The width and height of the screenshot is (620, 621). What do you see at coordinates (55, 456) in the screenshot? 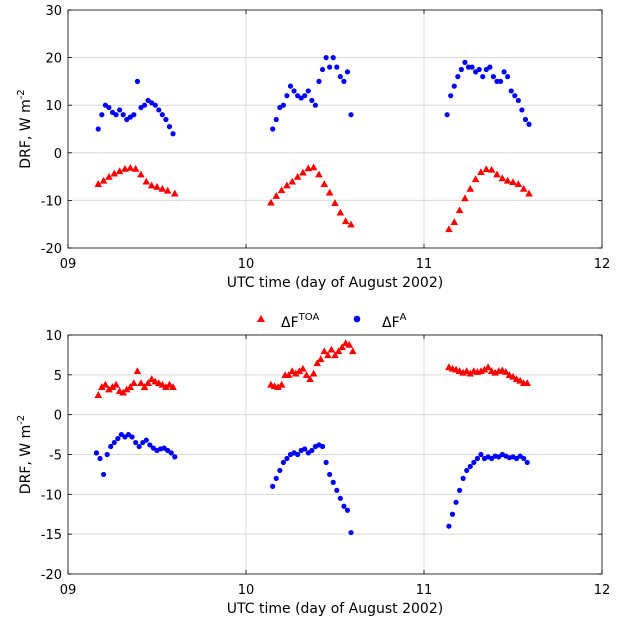
I see `bottom-y-tick-label: -5` at bounding box center [55, 456].